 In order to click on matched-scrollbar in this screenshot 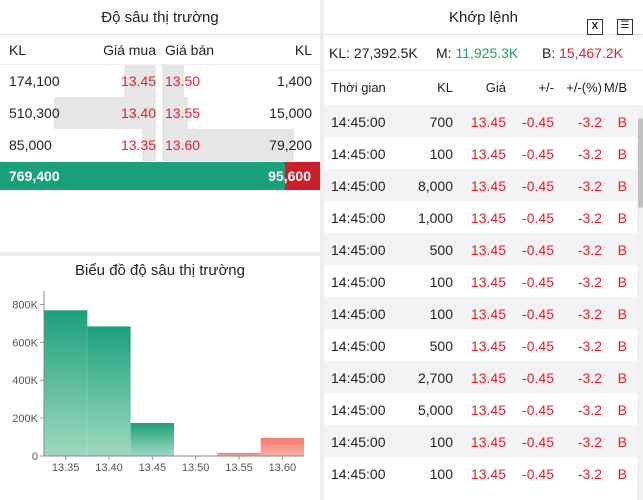, I will do `click(640, 304)`.